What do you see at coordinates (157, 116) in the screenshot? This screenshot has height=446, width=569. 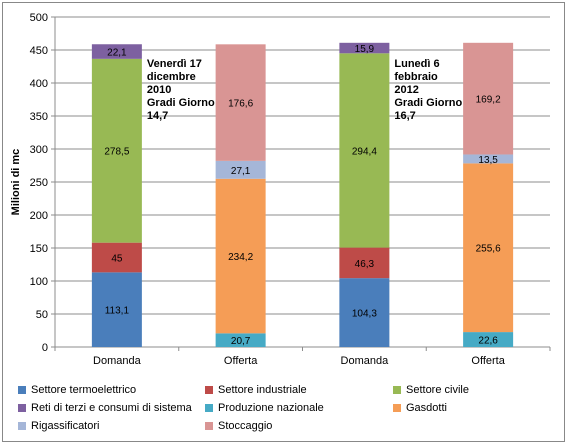 I see `annotation-line: 14,7` at bounding box center [157, 116].